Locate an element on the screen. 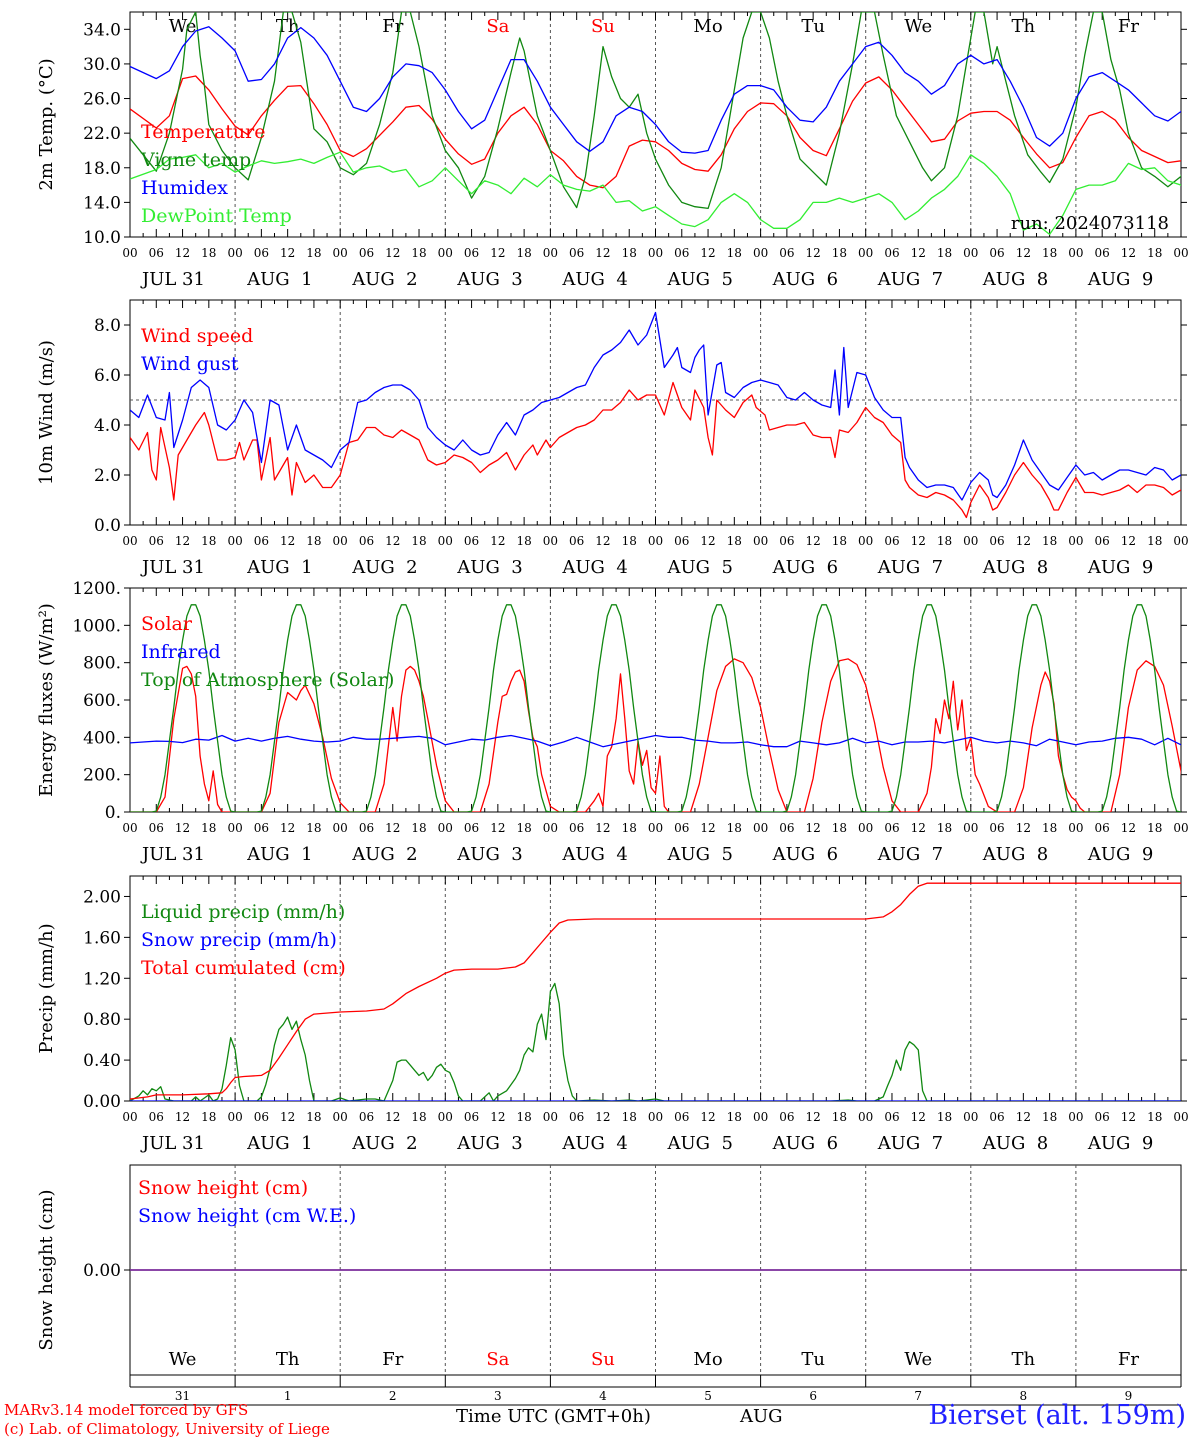  y-axis-label: Precip (mm/h) is located at coordinates (46, 988).